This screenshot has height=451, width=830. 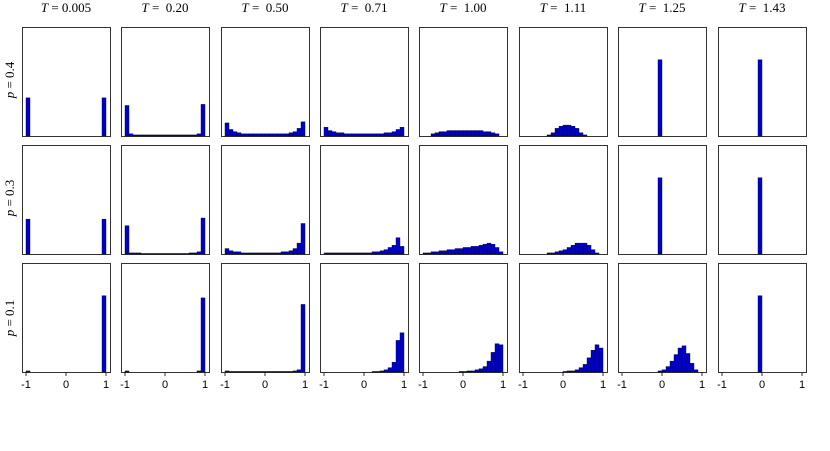 What do you see at coordinates (662, 8) in the screenshot?
I see `column-title: T = 1.25` at bounding box center [662, 8].